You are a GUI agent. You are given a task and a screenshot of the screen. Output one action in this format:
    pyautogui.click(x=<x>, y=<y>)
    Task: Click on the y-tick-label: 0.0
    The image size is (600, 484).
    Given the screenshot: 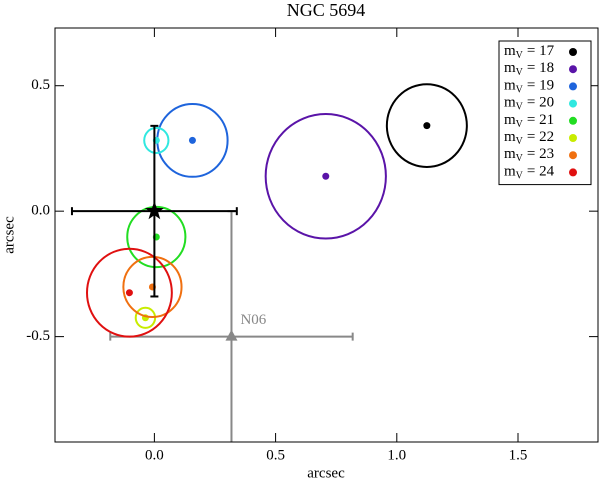 What is the action you would take?
    pyautogui.click(x=40, y=211)
    